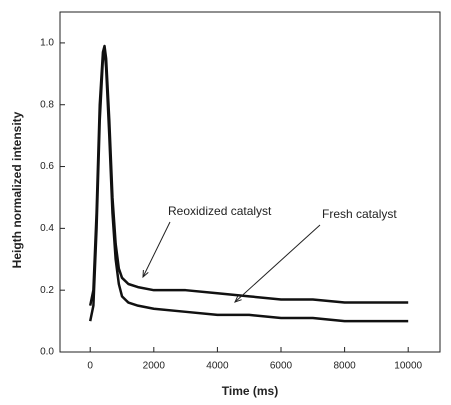 Image resolution: width=451 pixels, height=405 pixels. I want to click on y-axis-title: Heigth normalized intensity, so click(17, 189).